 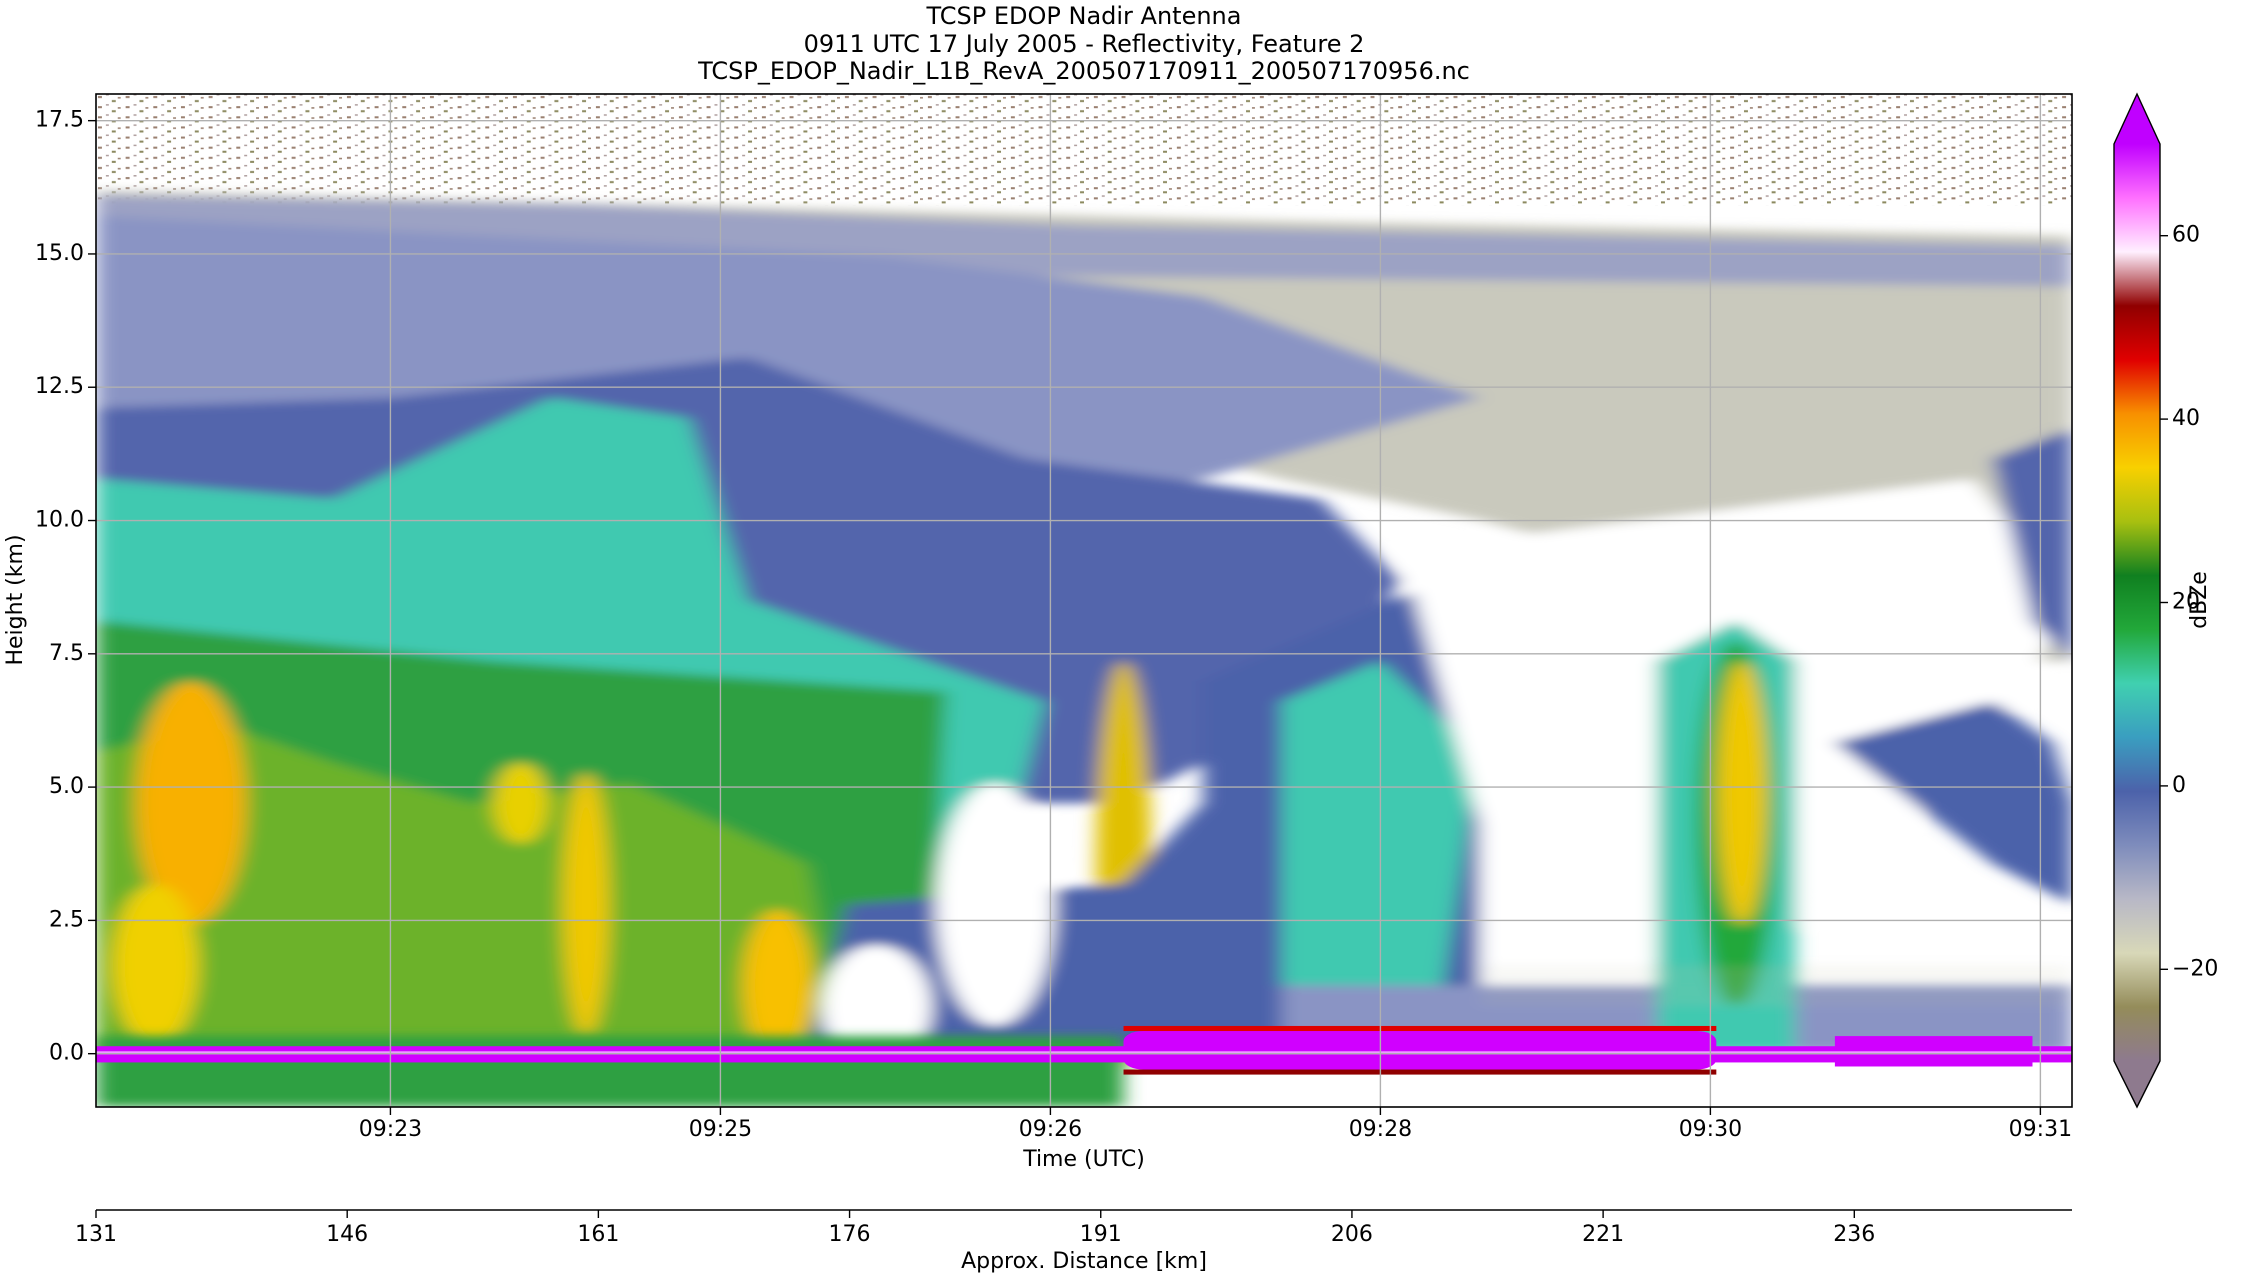 What do you see at coordinates (2040, 1129) in the screenshot?
I see `x-tick-label: 09:31` at bounding box center [2040, 1129].